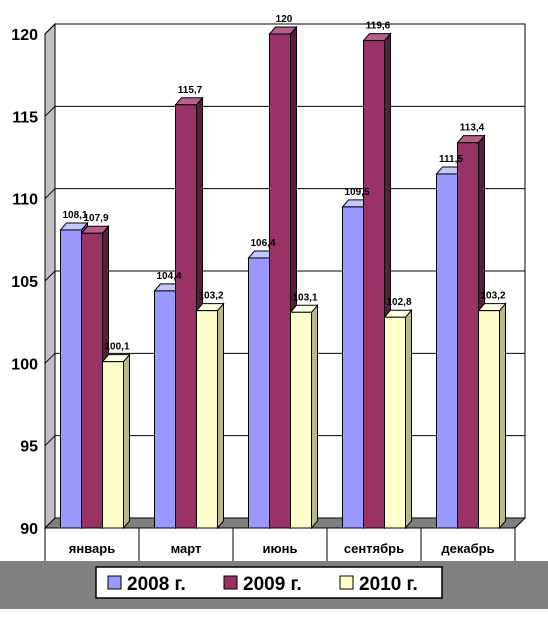  I want to click on data-label: 106,4, so click(262, 243).